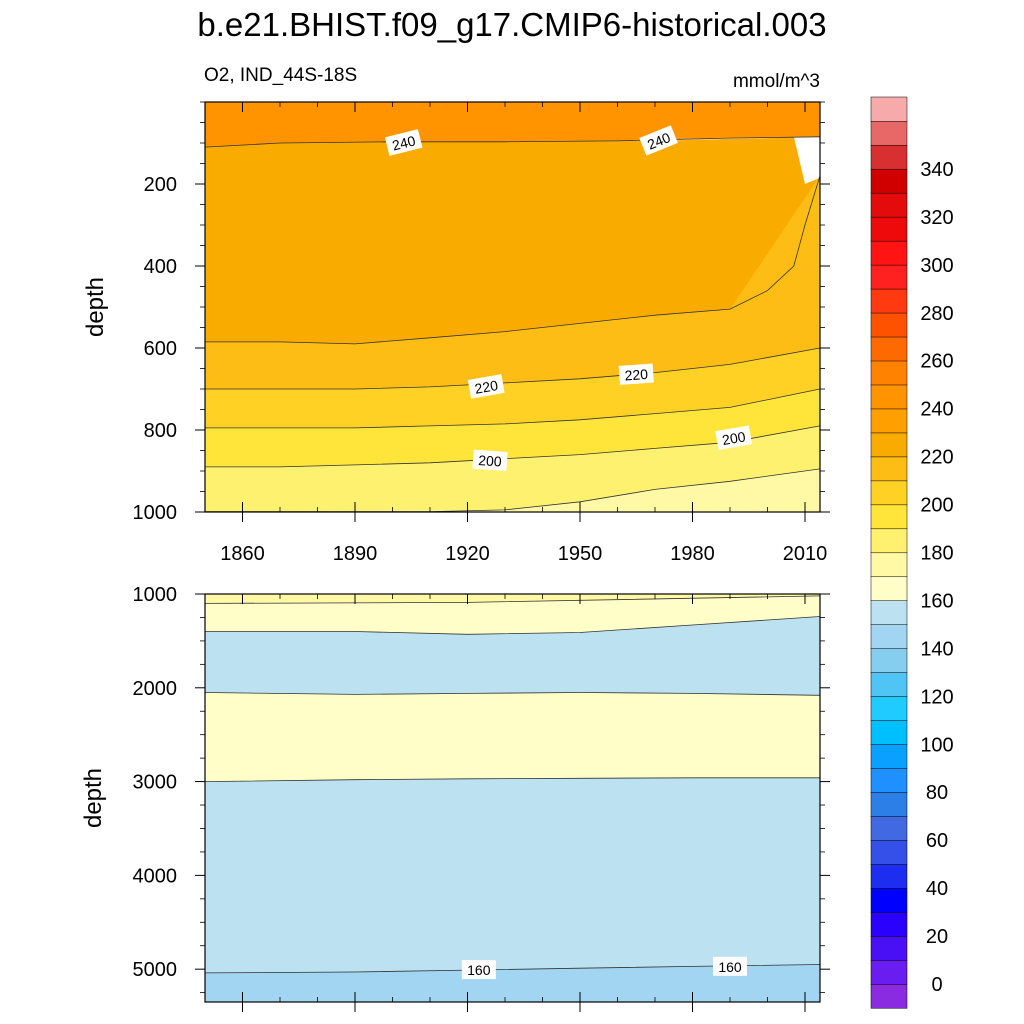 The image size is (1024, 1024). What do you see at coordinates (155, 689) in the screenshot?
I see `y-tick-label: 2000` at bounding box center [155, 689].